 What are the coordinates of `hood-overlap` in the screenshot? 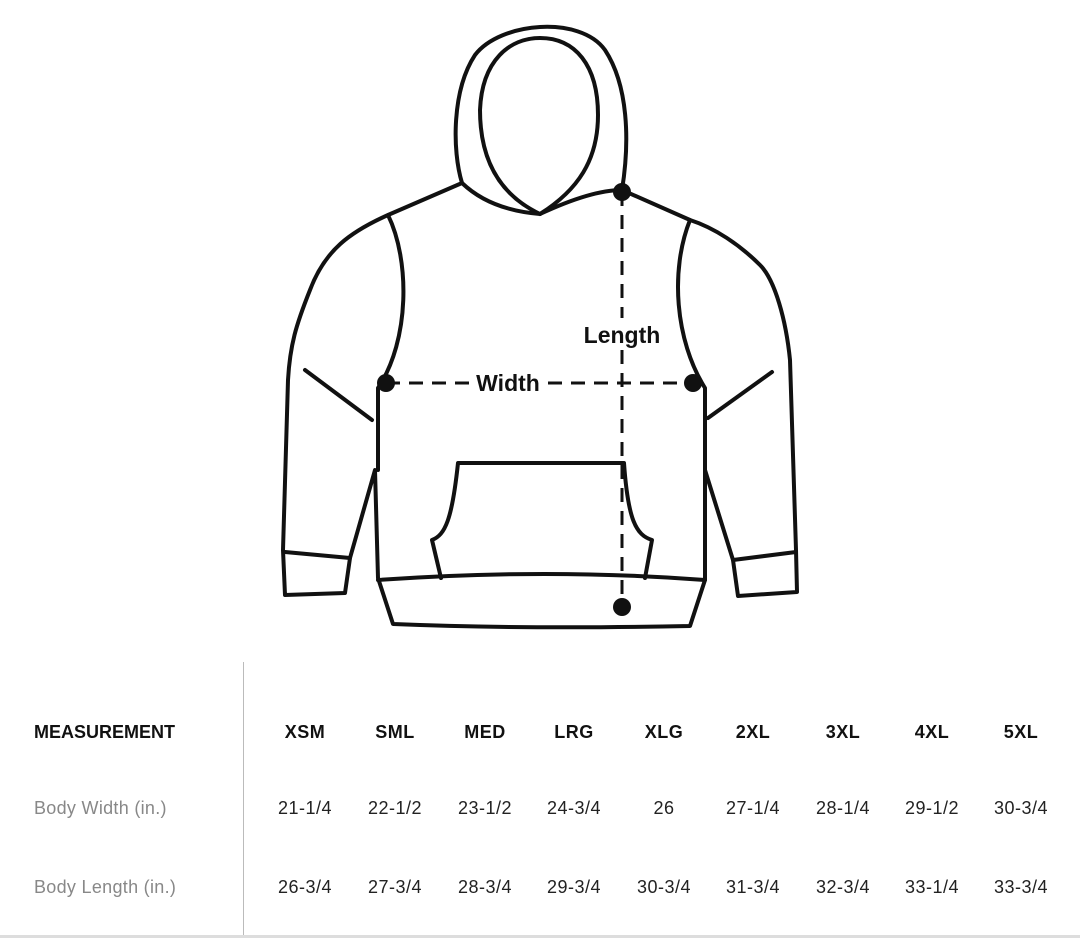 It's located at (542, 198).